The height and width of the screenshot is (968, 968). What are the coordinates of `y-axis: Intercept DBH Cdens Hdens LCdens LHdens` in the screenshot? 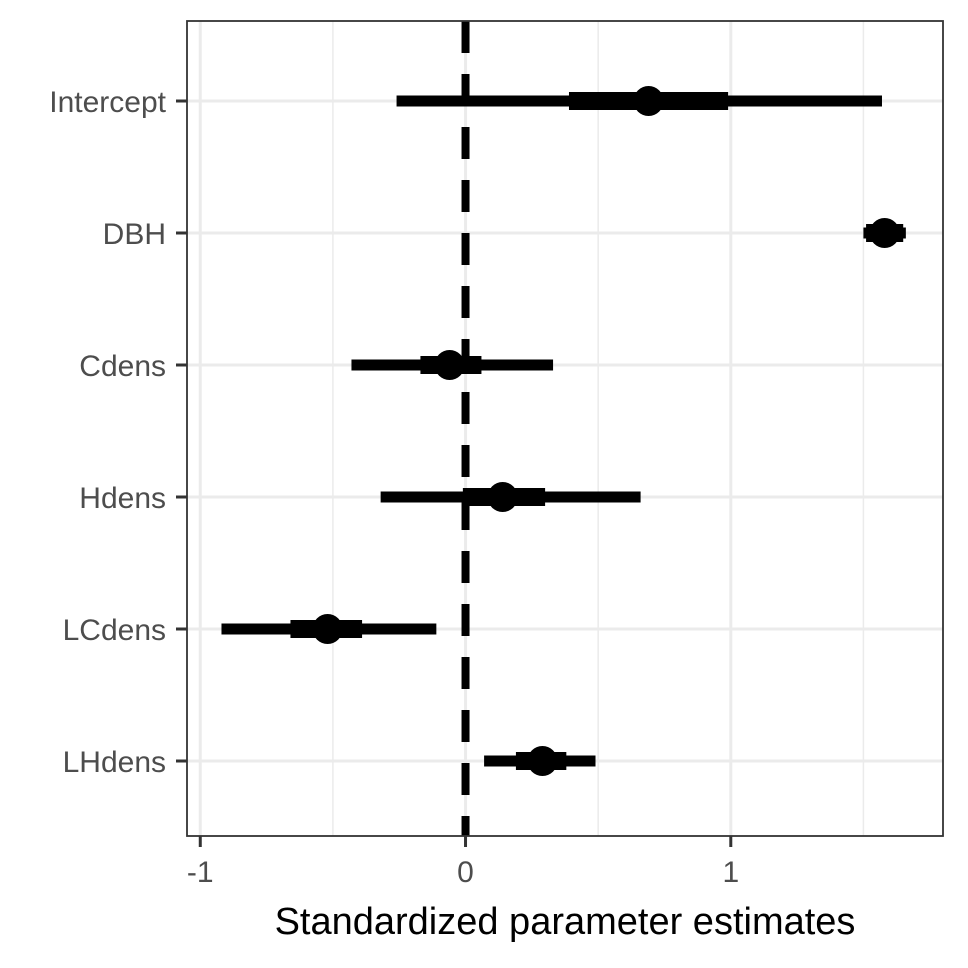 It's located at (118, 432).